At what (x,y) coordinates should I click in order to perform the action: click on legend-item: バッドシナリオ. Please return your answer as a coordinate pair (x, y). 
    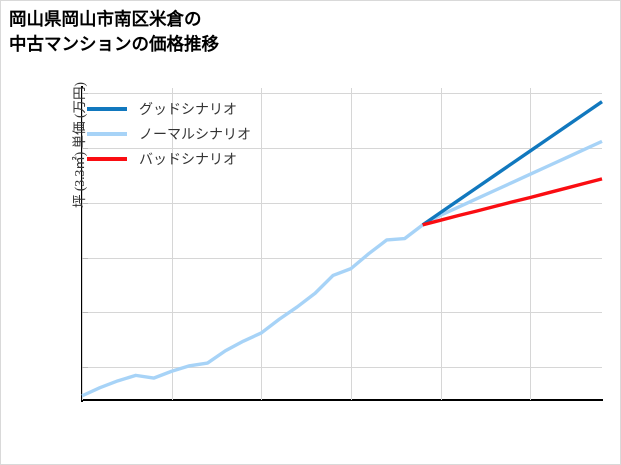
    Looking at the image, I should click on (169, 158).